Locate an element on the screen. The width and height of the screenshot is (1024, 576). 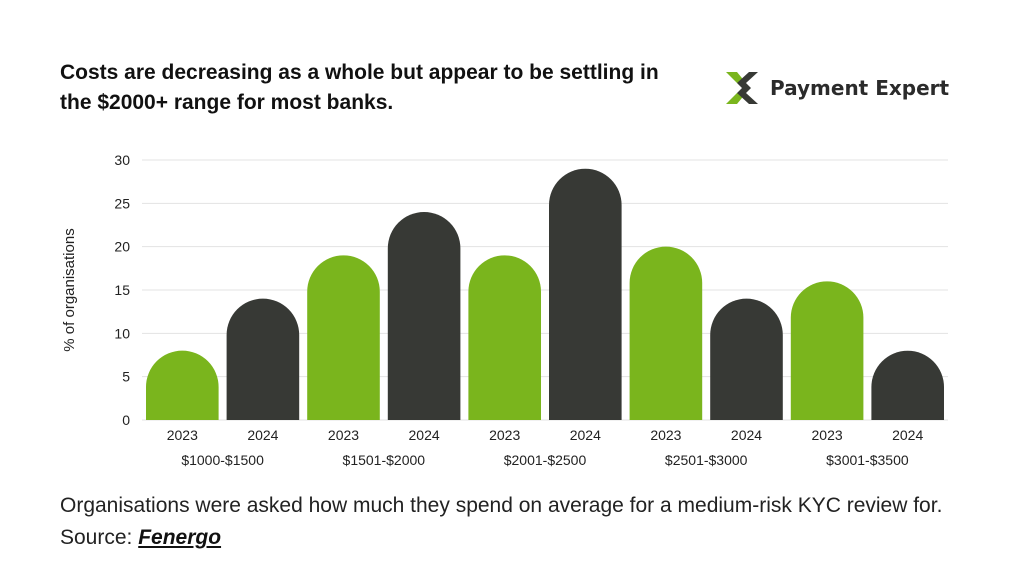
y-tick-label: 20 is located at coordinates (122, 247).